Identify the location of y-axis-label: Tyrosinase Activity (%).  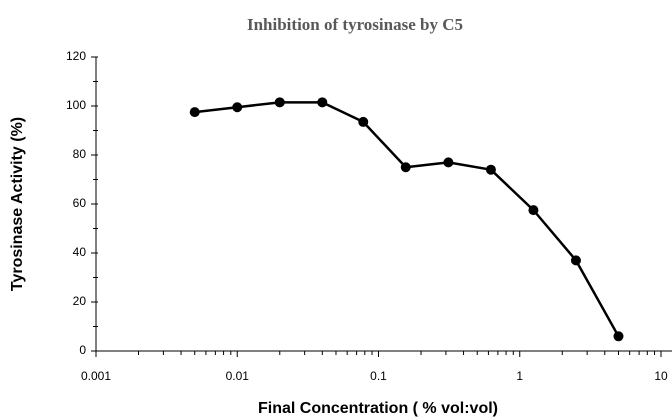
(17, 204).